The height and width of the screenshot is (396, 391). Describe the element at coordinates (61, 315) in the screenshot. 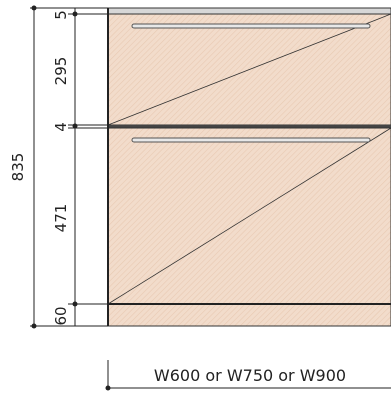

I see `segment-label-plinth: 60` at that location.